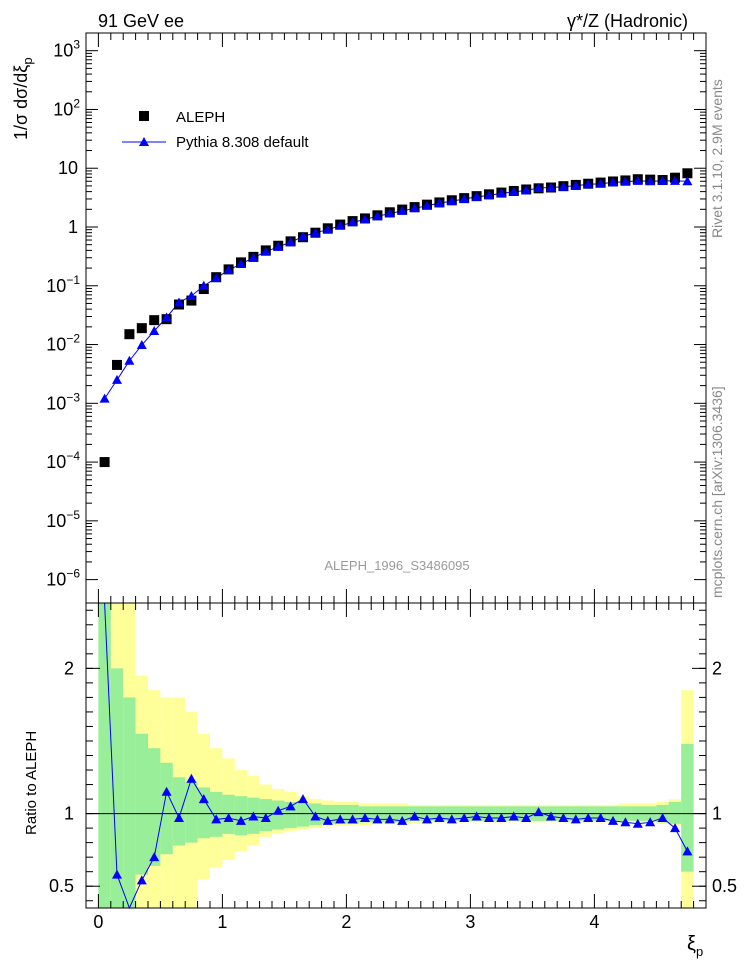 The width and height of the screenshot is (746, 977). I want to click on header-right: γ*/Z (Hadronic), so click(627, 21).